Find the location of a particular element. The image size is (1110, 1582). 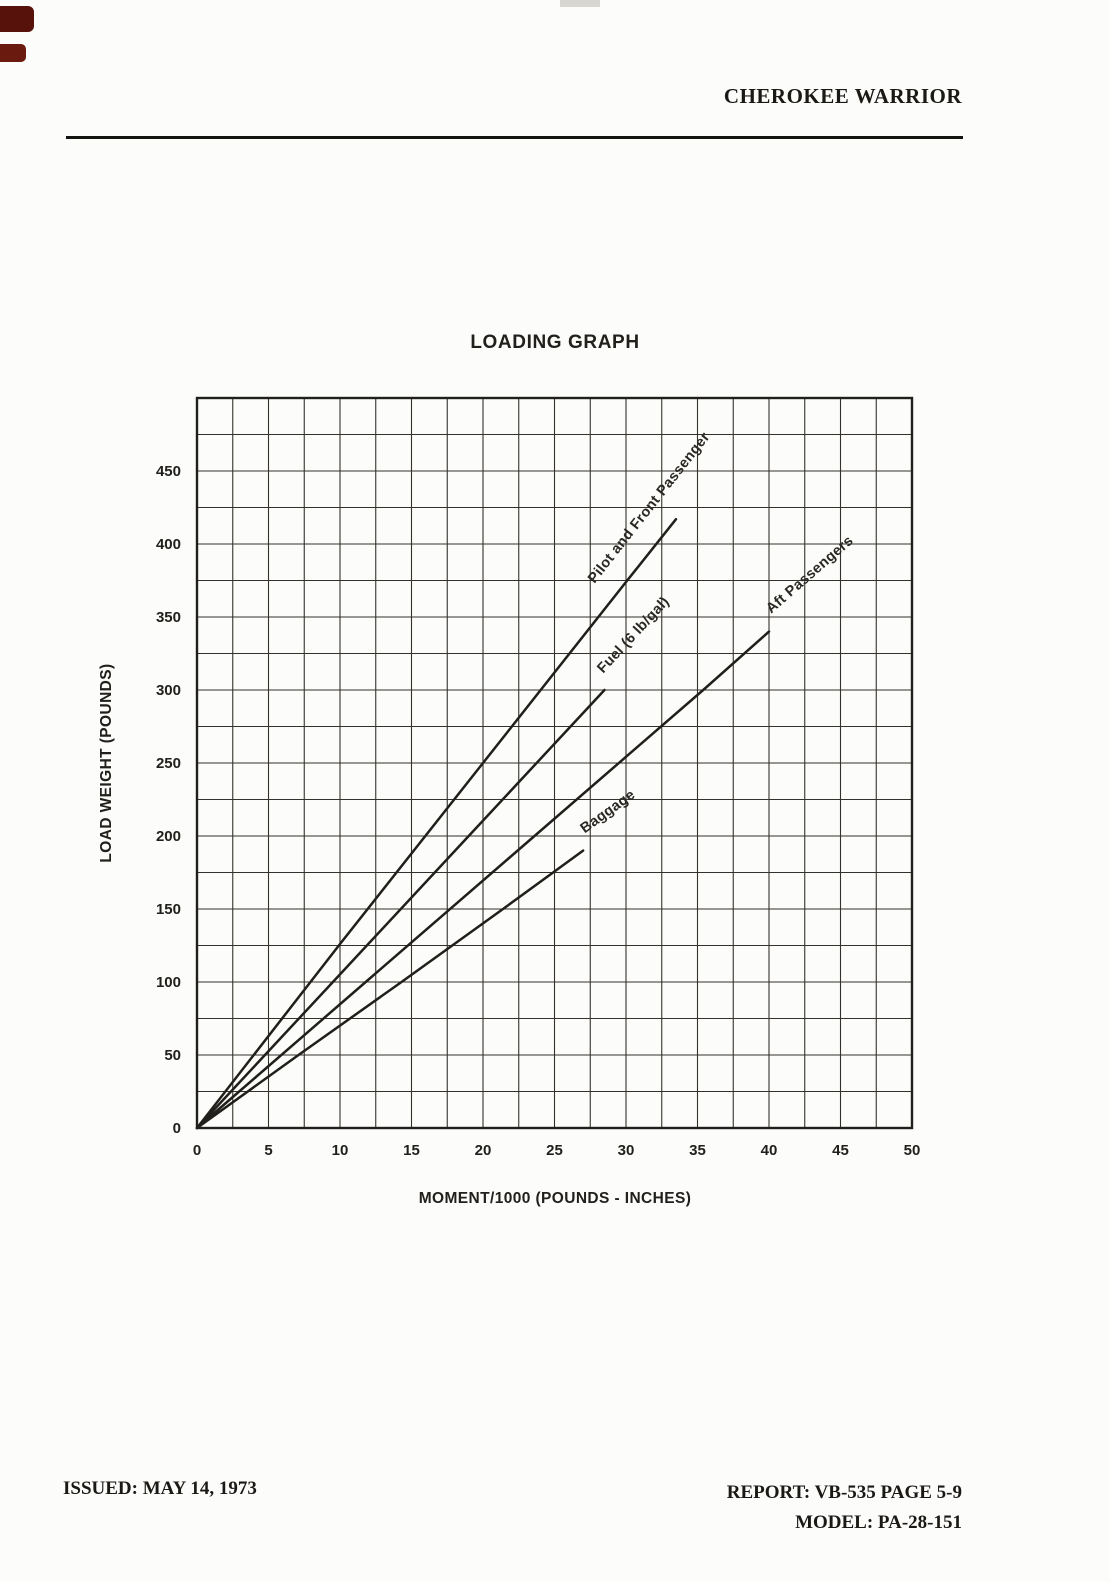

series-label: Aft Passengers is located at coordinates (809, 575).